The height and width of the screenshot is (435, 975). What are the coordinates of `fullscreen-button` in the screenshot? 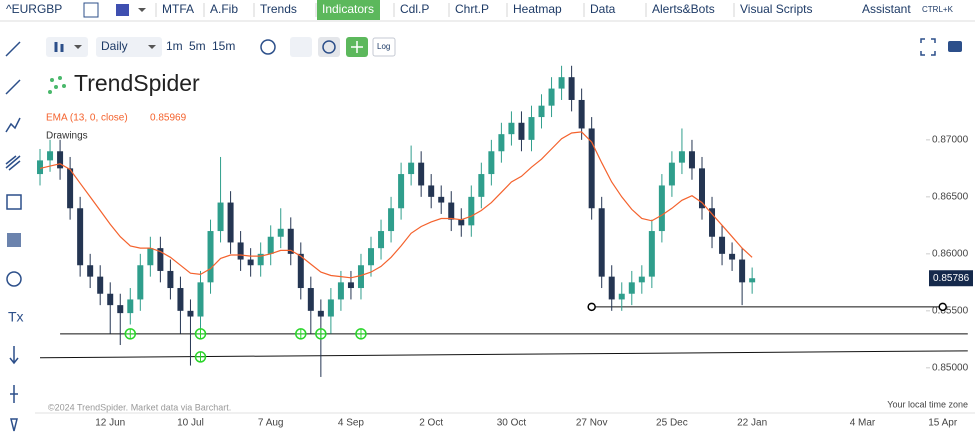 It's located at (928, 47).